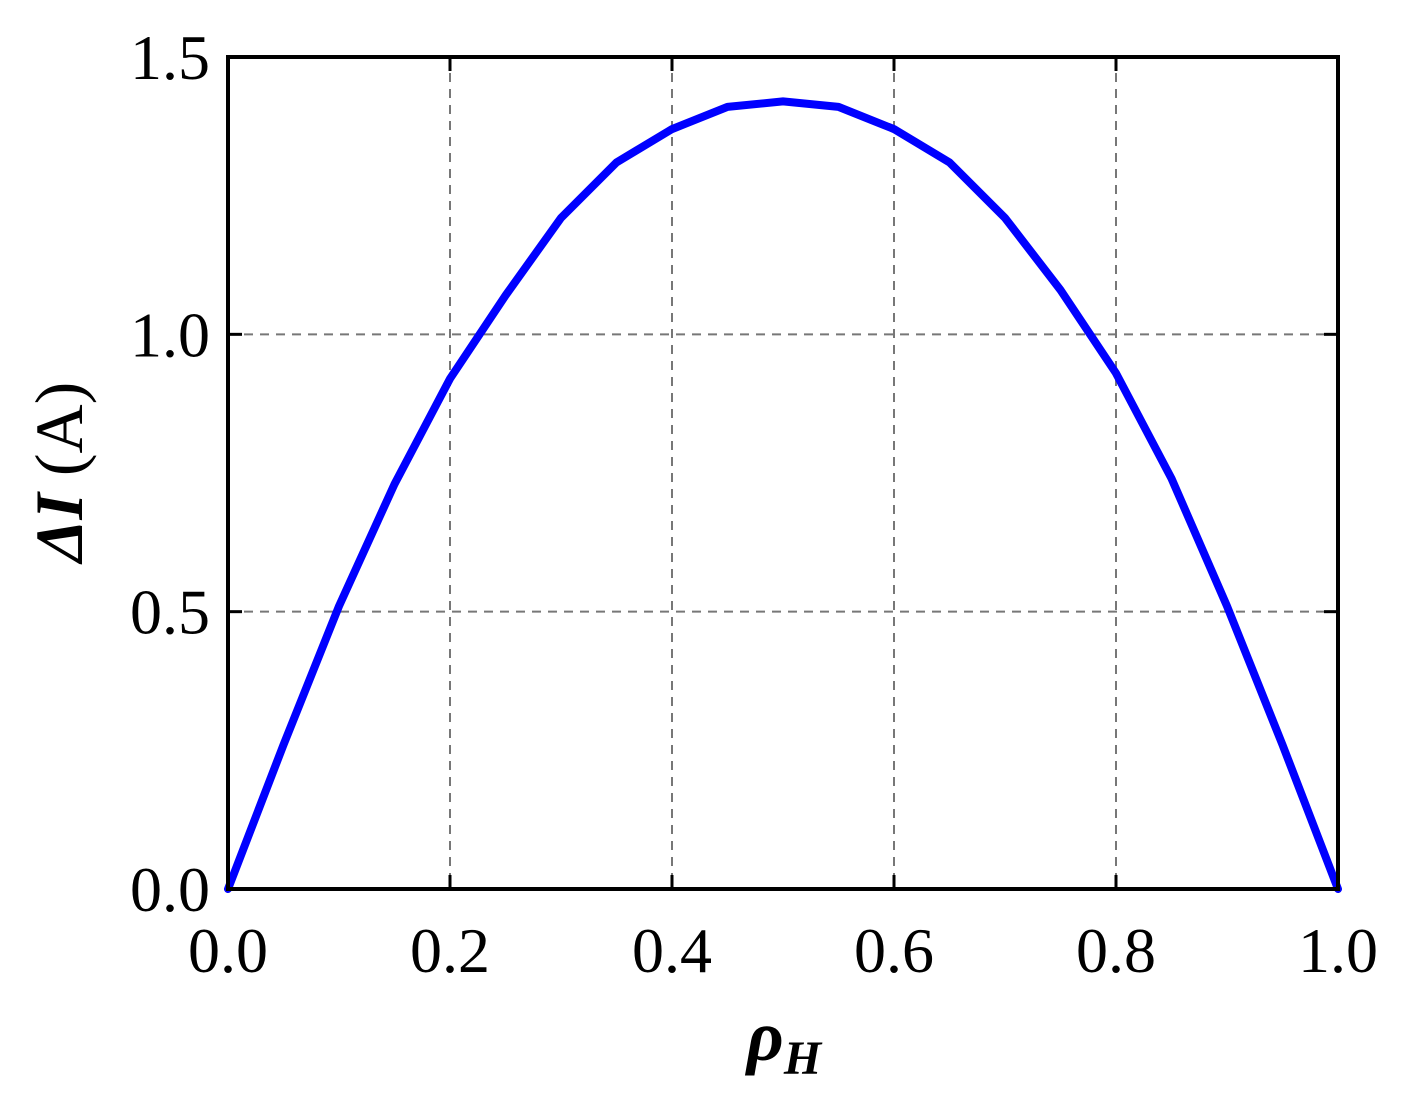 The image size is (1421, 1093). I want to click on x-tick-label: 1.0, so click(1338, 950).